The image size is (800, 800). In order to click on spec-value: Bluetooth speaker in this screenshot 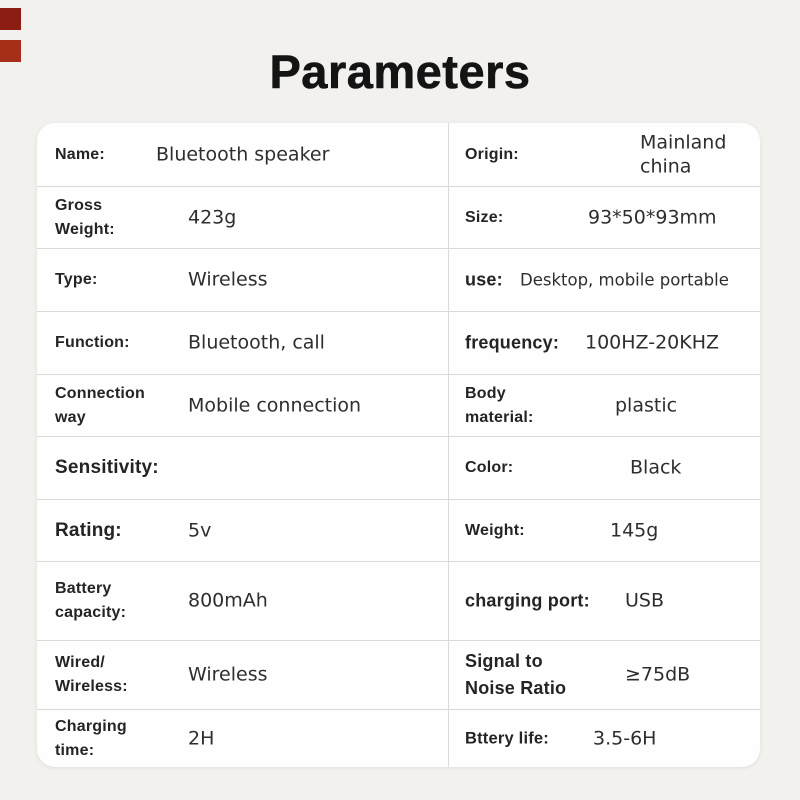, I will do `click(243, 154)`.